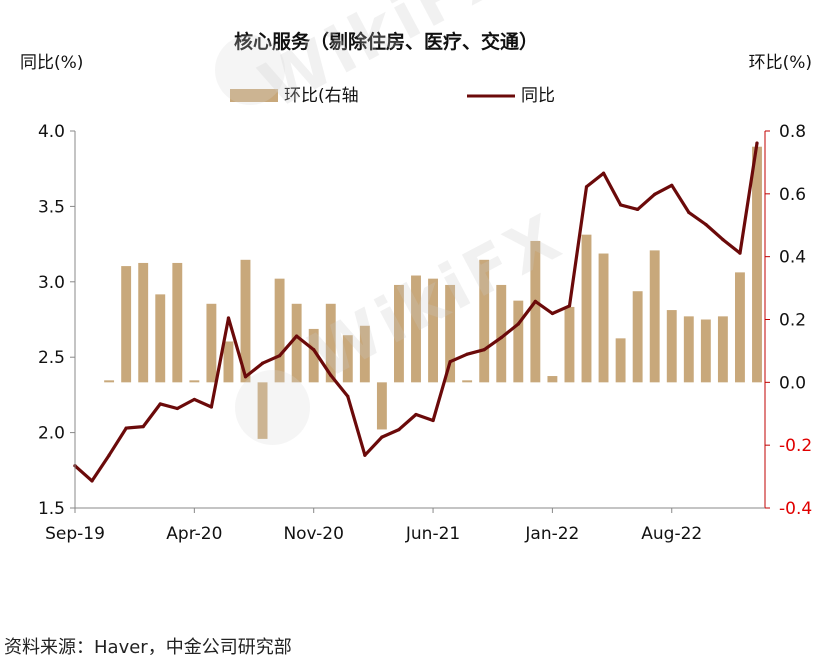 Image resolution: width=831 pixels, height=666 pixels. I want to click on legend-bar-label: 环比(右轴, so click(321, 96).